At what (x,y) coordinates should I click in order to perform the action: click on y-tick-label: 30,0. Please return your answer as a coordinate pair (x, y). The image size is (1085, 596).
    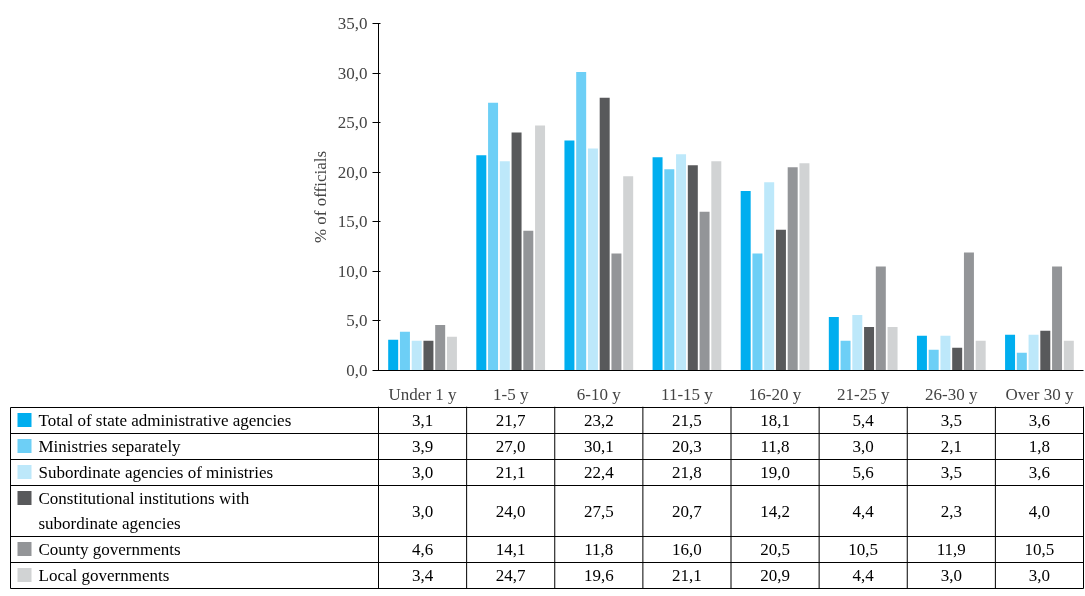
    Looking at the image, I should click on (352, 73).